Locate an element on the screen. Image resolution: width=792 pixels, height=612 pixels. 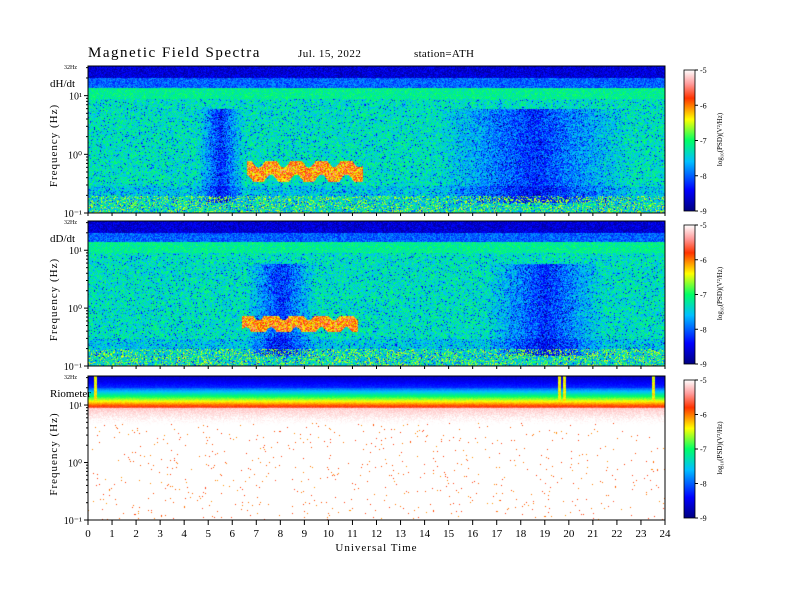
x-tick-label: 6 is located at coordinates (233, 534).